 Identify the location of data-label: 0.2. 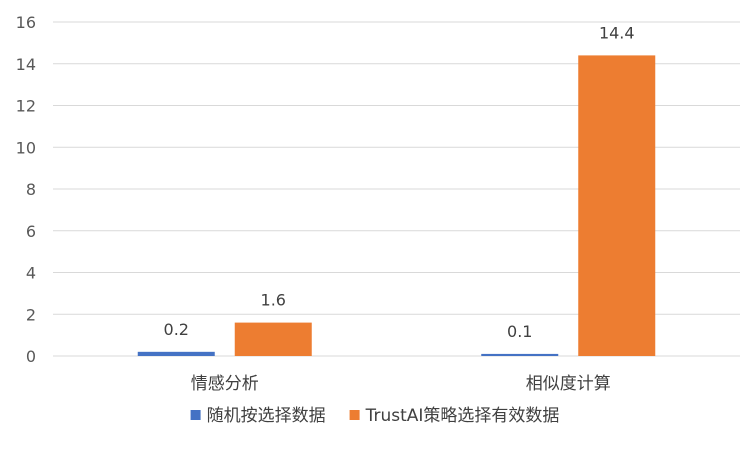
(176, 329).